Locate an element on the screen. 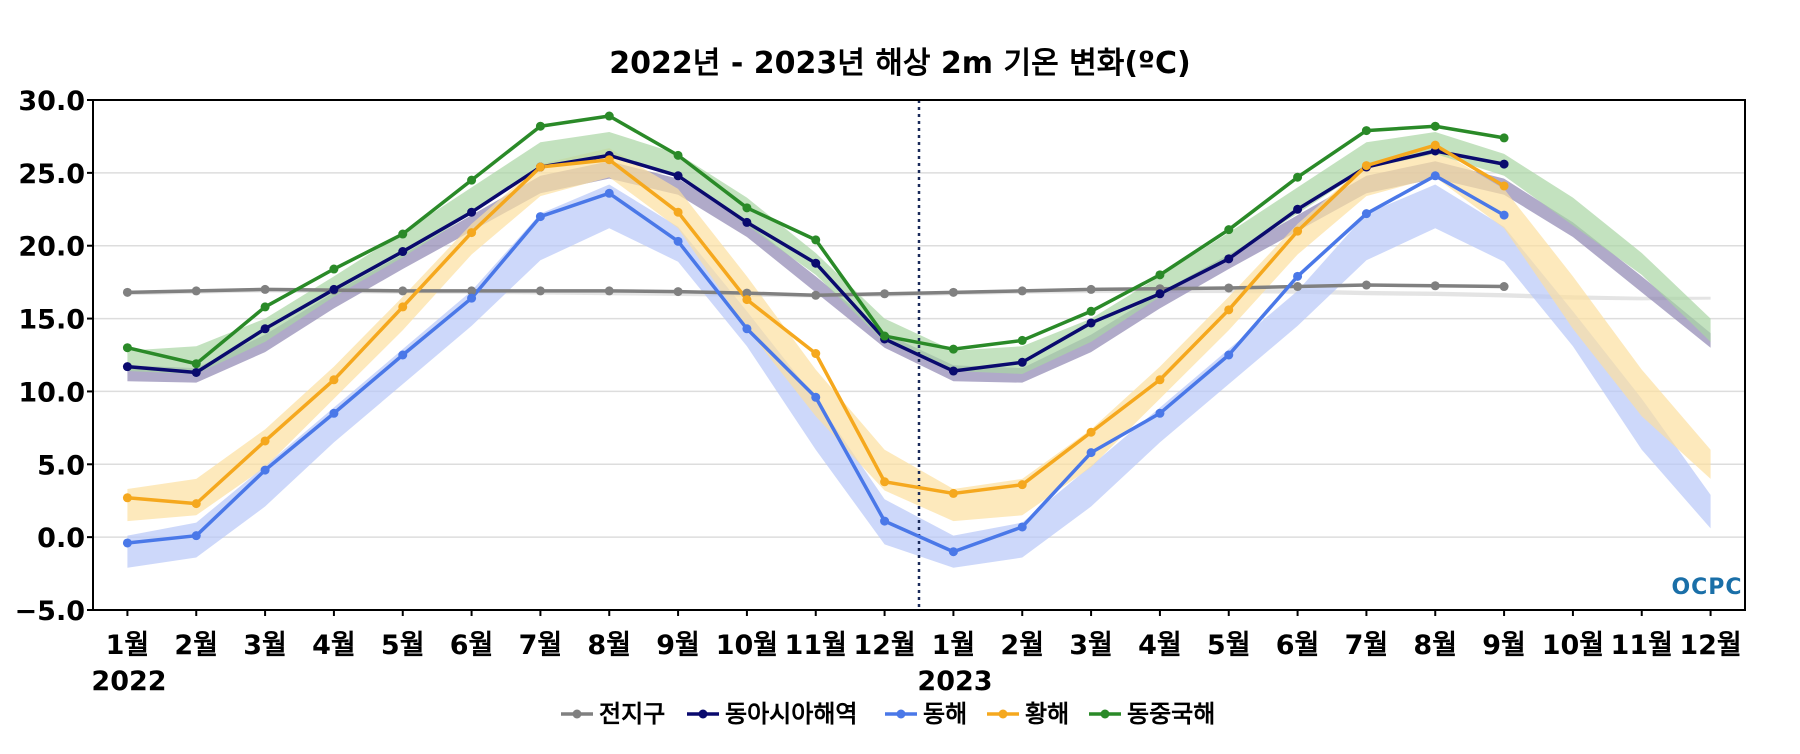  y-tick-label: 15.0 is located at coordinates (51, 320).